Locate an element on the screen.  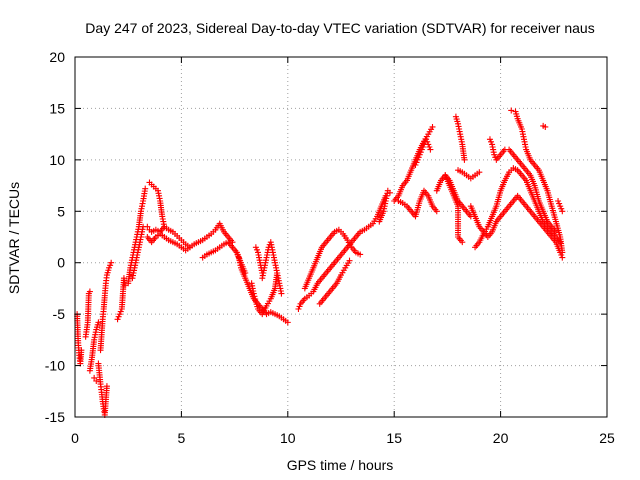
series-arc-g is located at coordinates (121, 299).